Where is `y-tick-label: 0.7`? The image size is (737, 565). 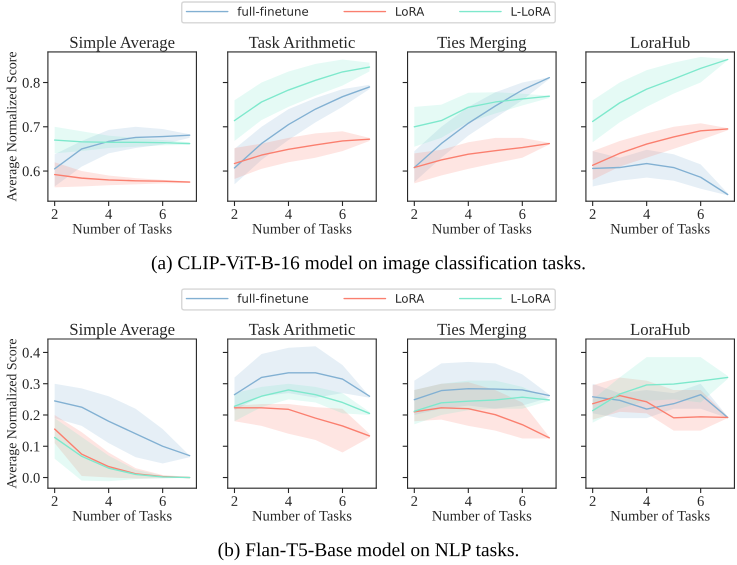
y-tick-label: 0.7 is located at coordinates (31, 127).